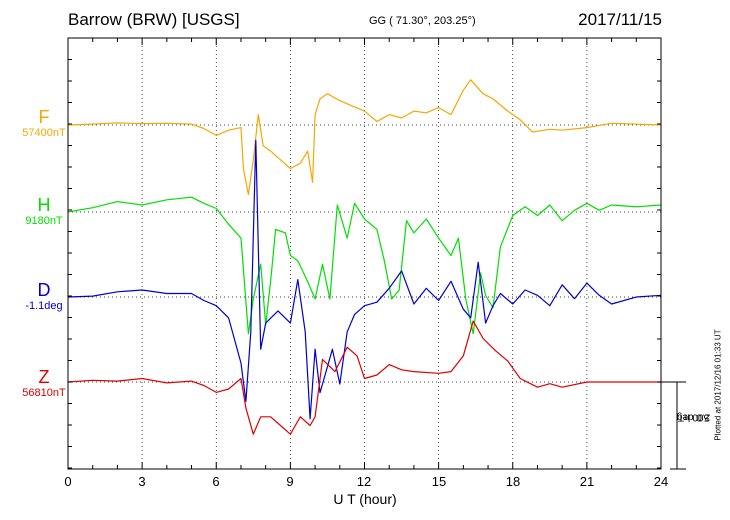 The width and height of the screenshot is (730, 520). Describe the element at coordinates (142, 481) in the screenshot. I see `x-tick-label: 3` at that location.